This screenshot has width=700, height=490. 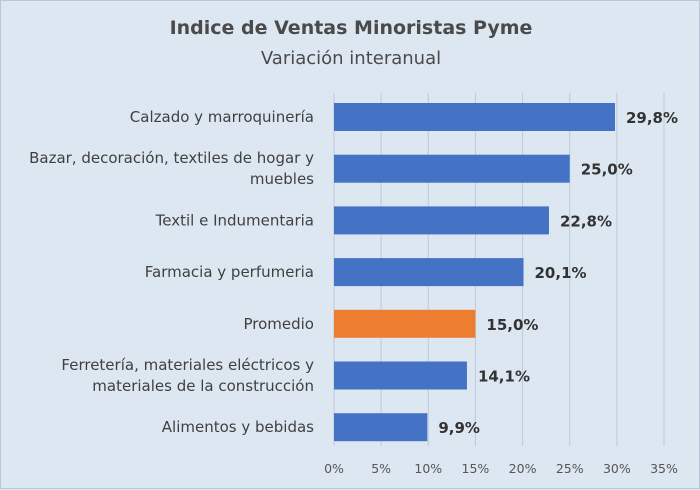 I want to click on category-label: materiales de la construcción, so click(x=203, y=386).